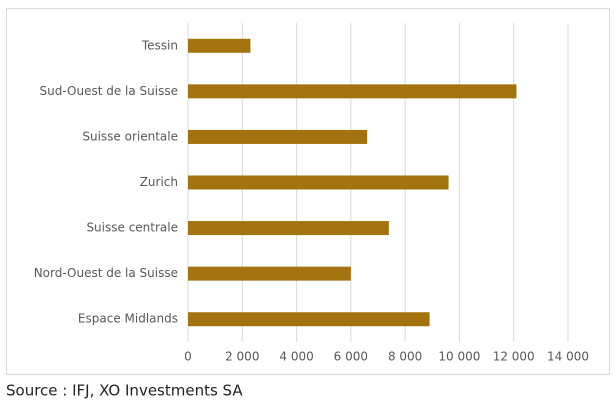 Image resolution: width=616 pixels, height=402 pixels. I want to click on x-tick-label: 6 000, so click(351, 357).